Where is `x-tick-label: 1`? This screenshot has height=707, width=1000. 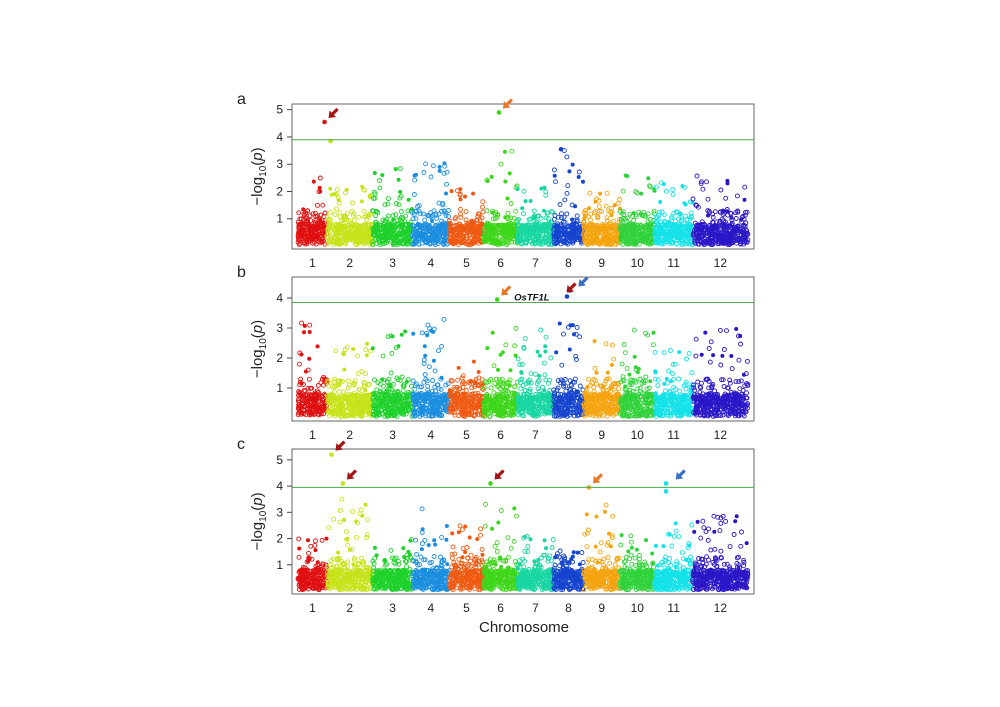 x-tick-label: 1 is located at coordinates (312, 263).